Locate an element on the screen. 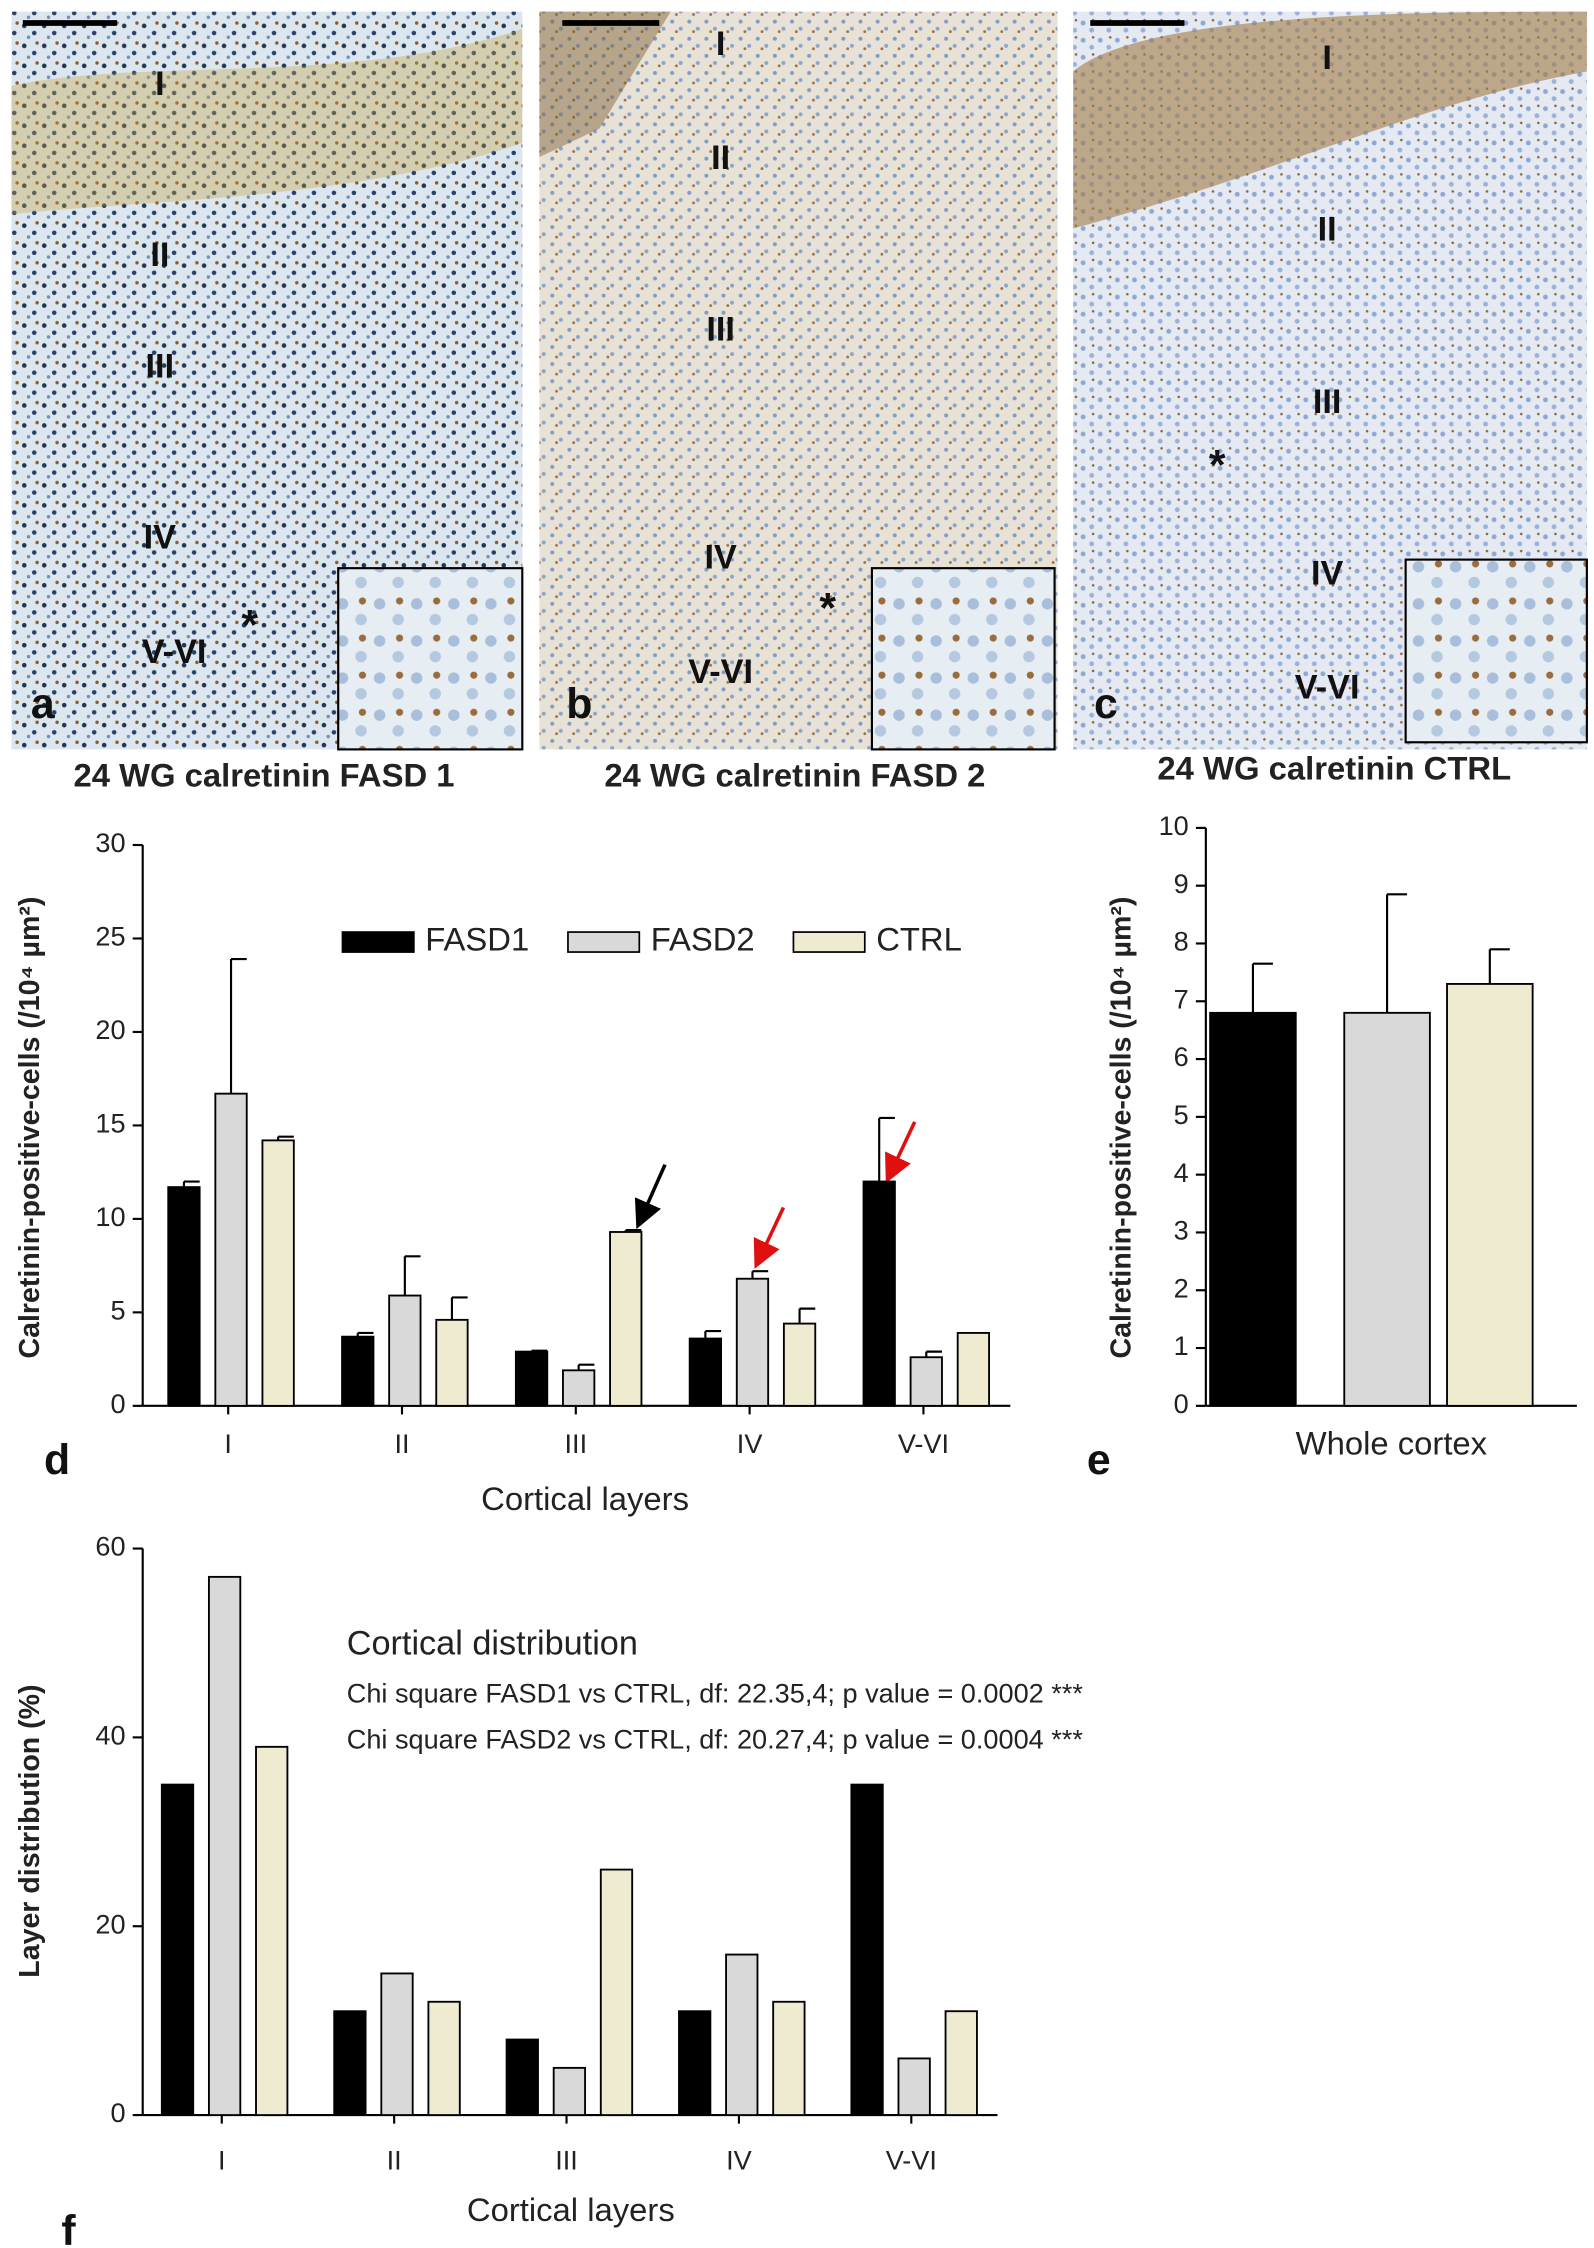  y-tick-label: 7 is located at coordinates (1181, 998).